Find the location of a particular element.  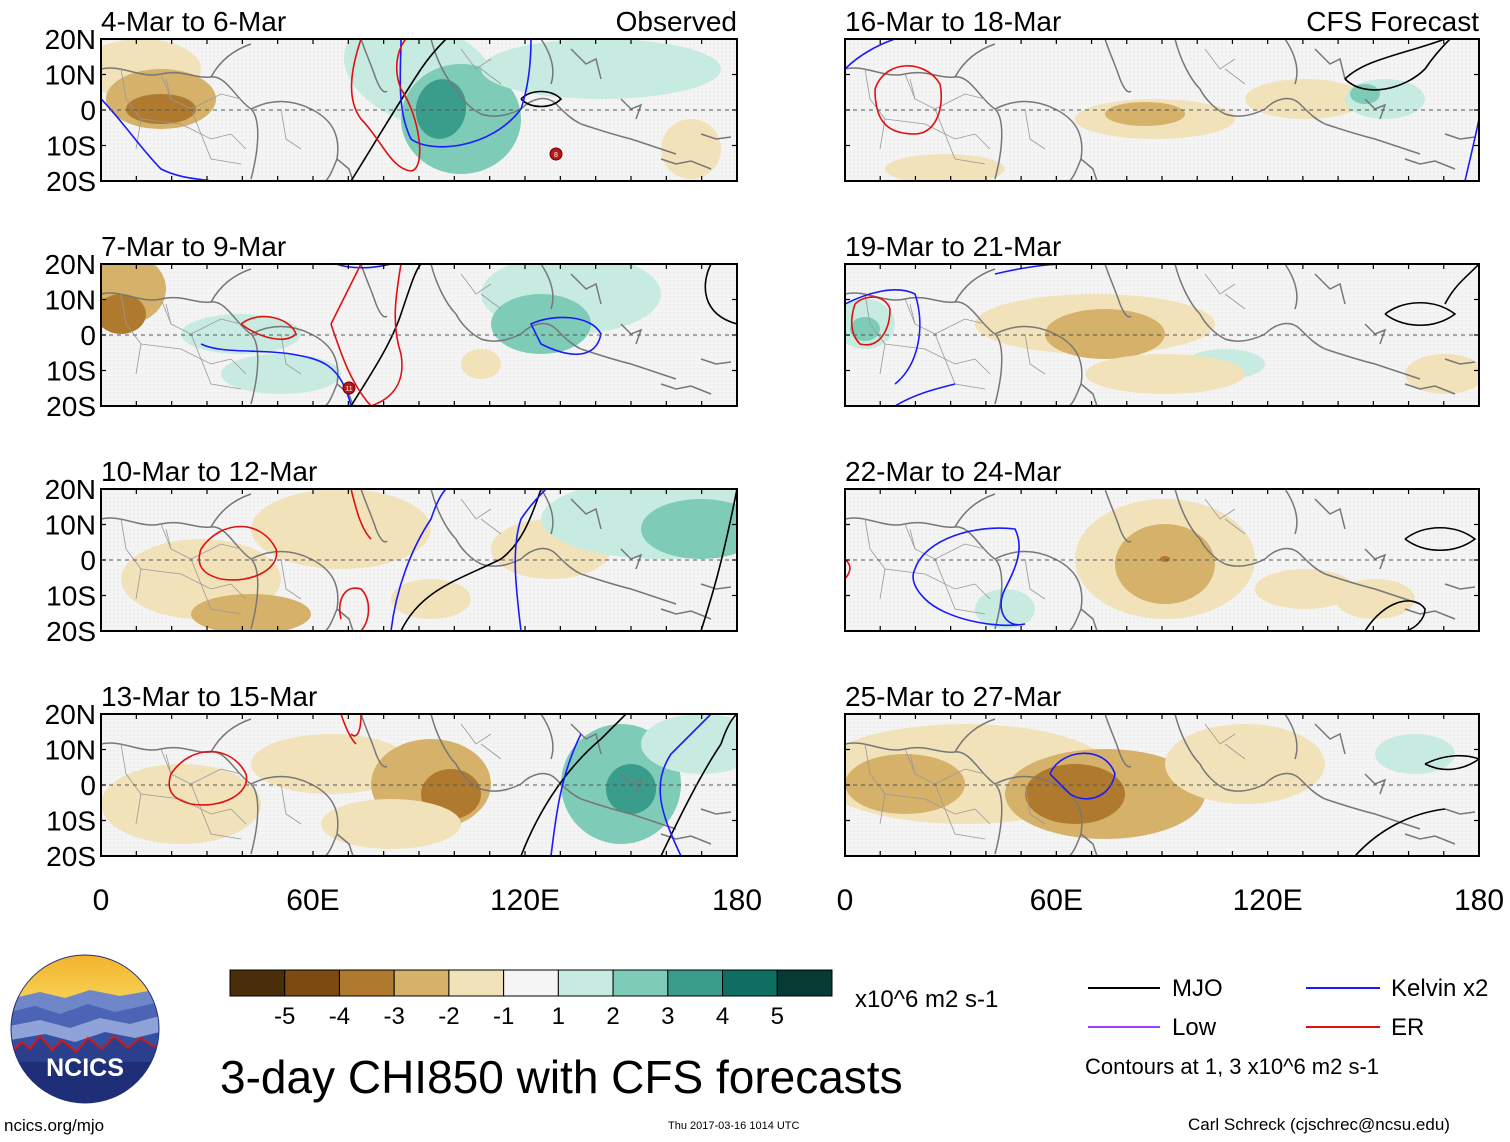

colorbar-tick-label: -5 is located at coordinates (284, 1016).